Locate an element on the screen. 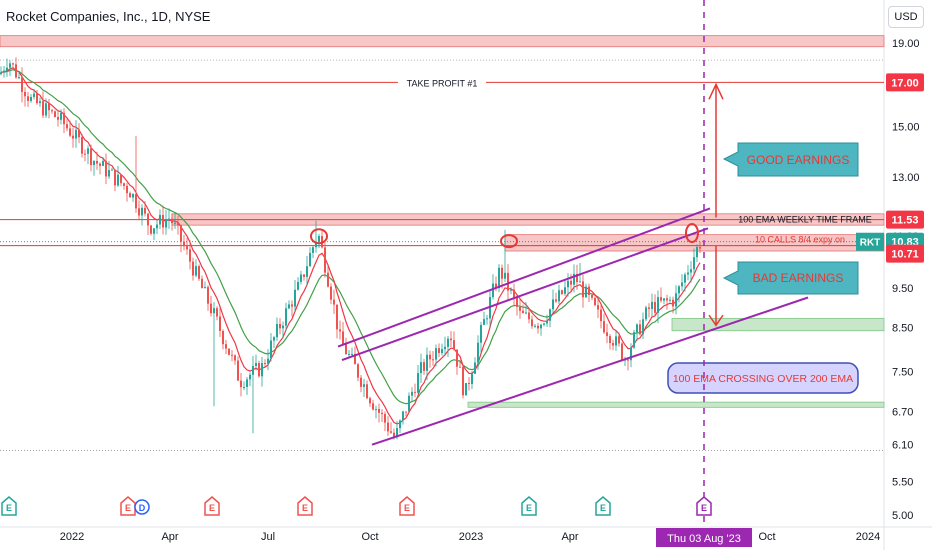 This screenshot has width=932, height=550. good-earnings-label: GOOD EARNINGS is located at coordinates (798, 160).